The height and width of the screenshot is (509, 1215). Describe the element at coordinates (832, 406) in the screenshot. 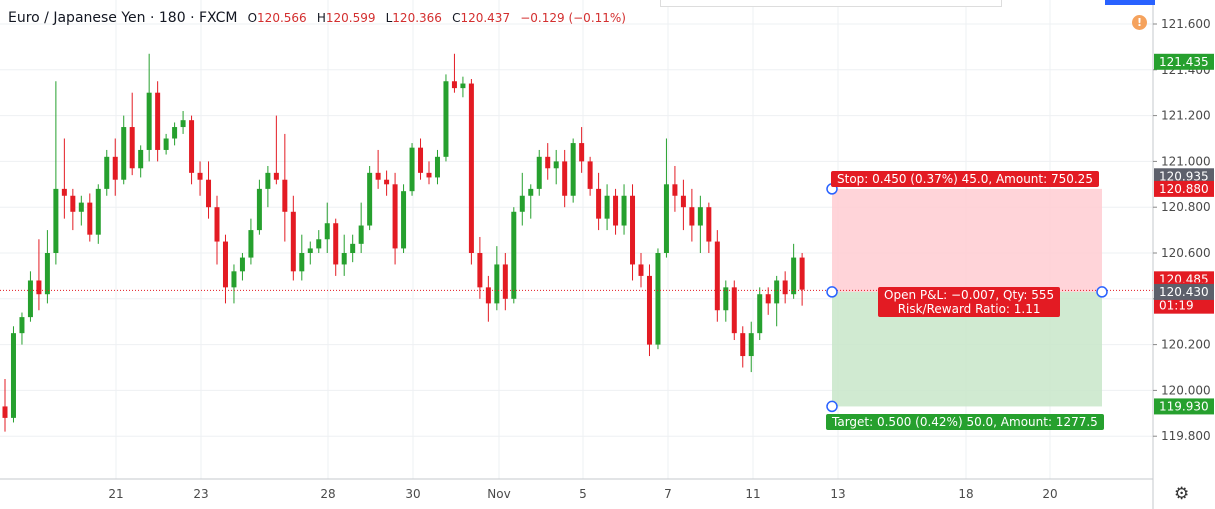

I see `target-handle` at that location.